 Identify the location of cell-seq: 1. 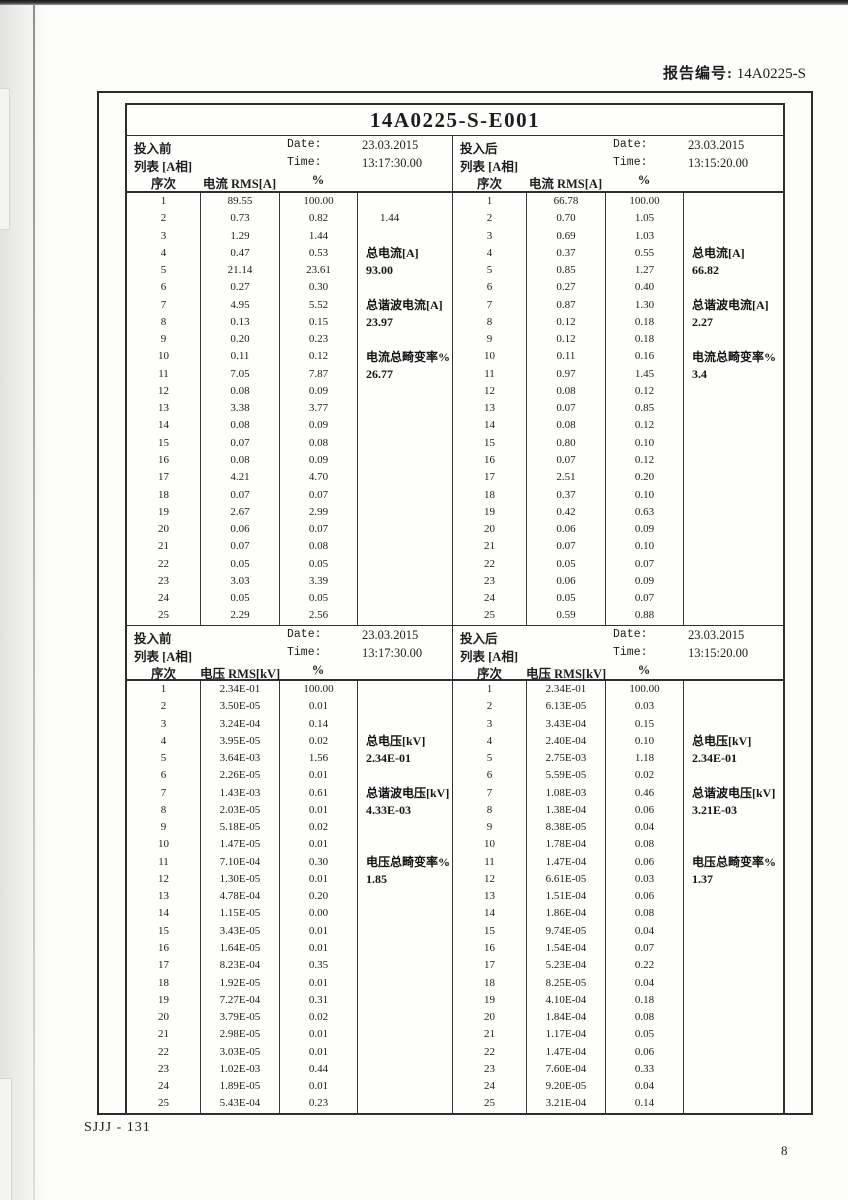
(489, 201).